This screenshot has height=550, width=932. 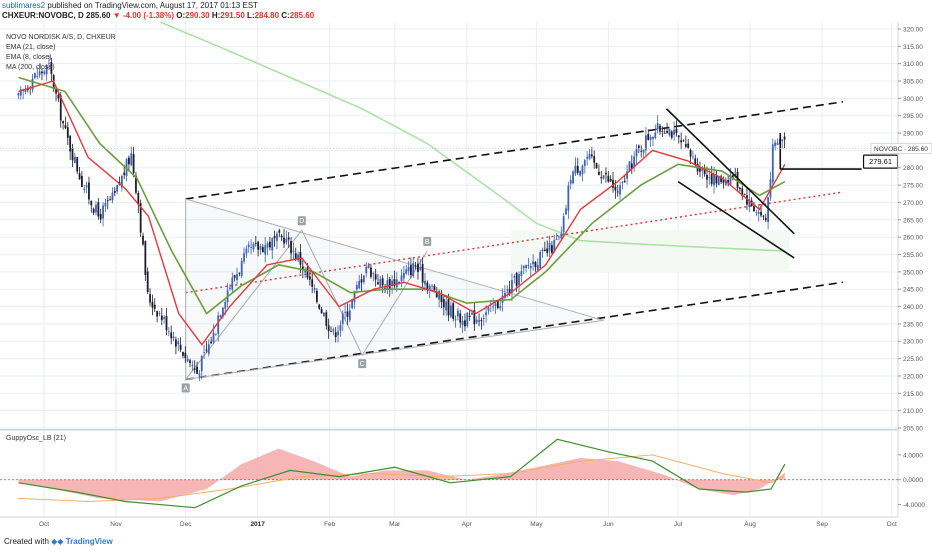 I want to click on price-tick-label: 280.00, so click(x=913, y=168).